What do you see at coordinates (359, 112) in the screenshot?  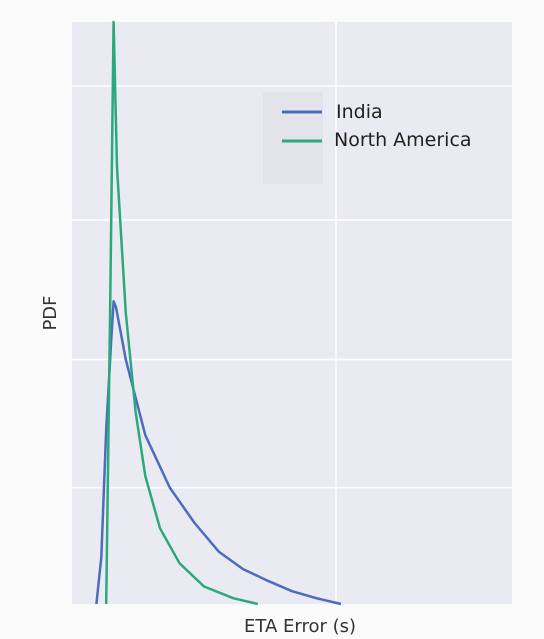 I see `legend-label-india: India` at bounding box center [359, 112].